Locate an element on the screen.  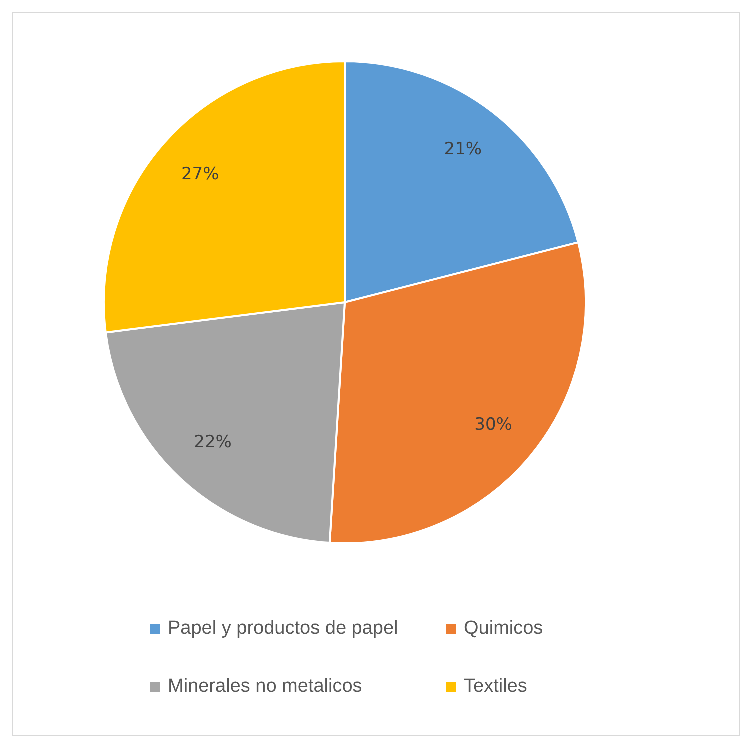
legend-label: Minerales no metalicos is located at coordinates (265, 687).